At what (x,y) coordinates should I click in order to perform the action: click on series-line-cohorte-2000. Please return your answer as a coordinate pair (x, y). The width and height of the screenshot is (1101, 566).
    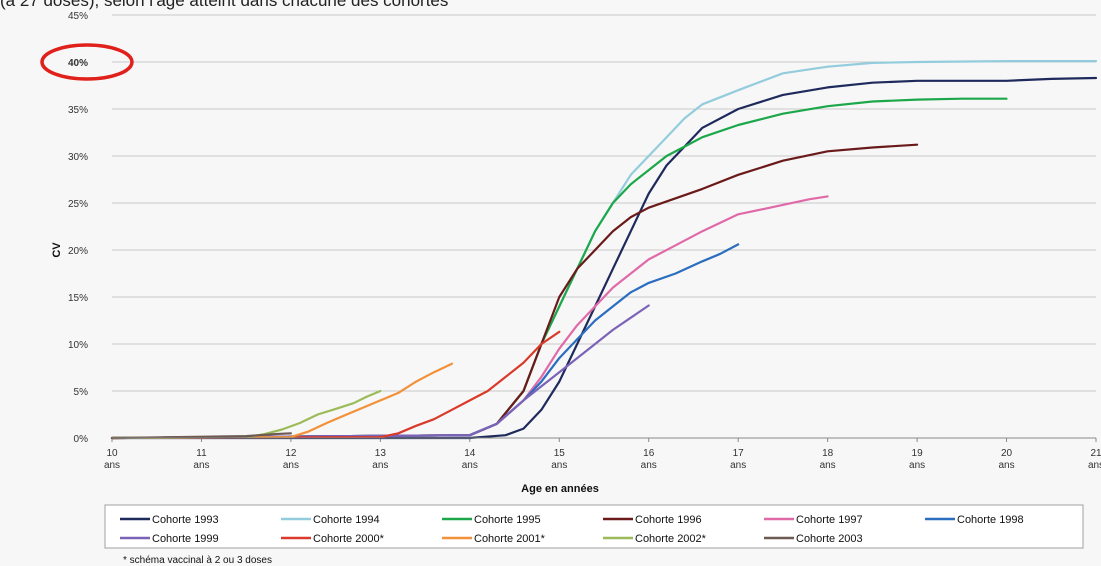
    Looking at the image, I should click on (335, 385).